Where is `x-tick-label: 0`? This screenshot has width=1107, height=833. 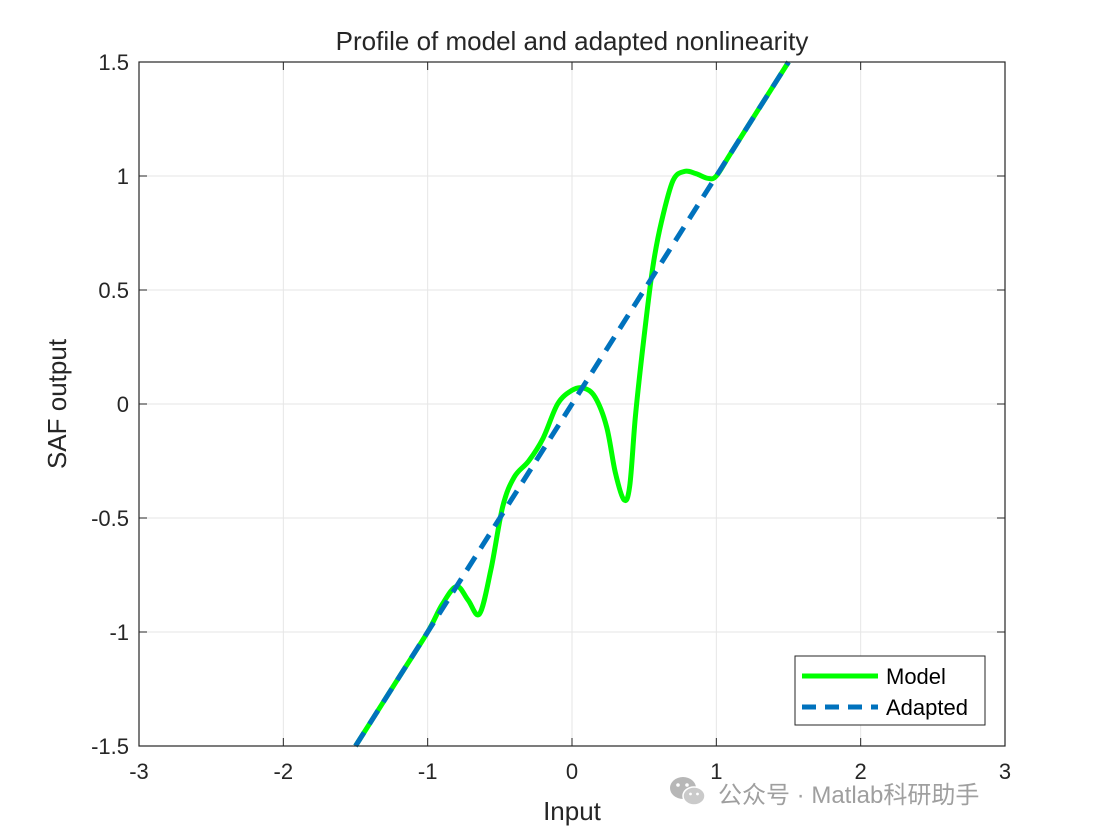
x-tick-label: 0 is located at coordinates (572, 771).